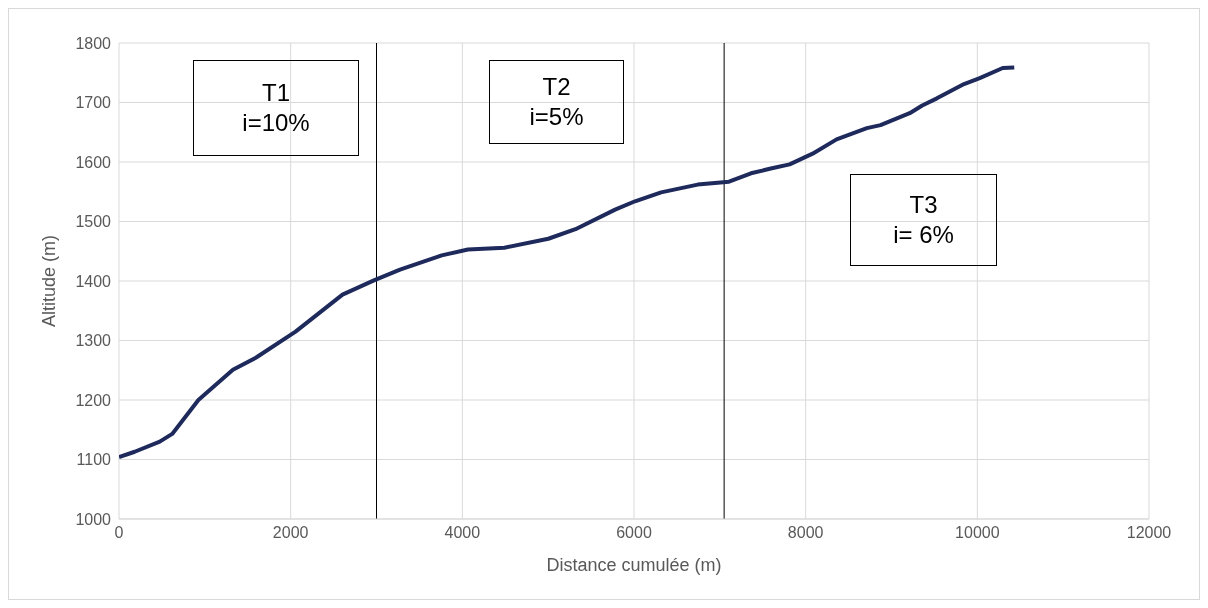  Describe the element at coordinates (93, 103) in the screenshot. I see `y-tick-label: 1700` at that location.